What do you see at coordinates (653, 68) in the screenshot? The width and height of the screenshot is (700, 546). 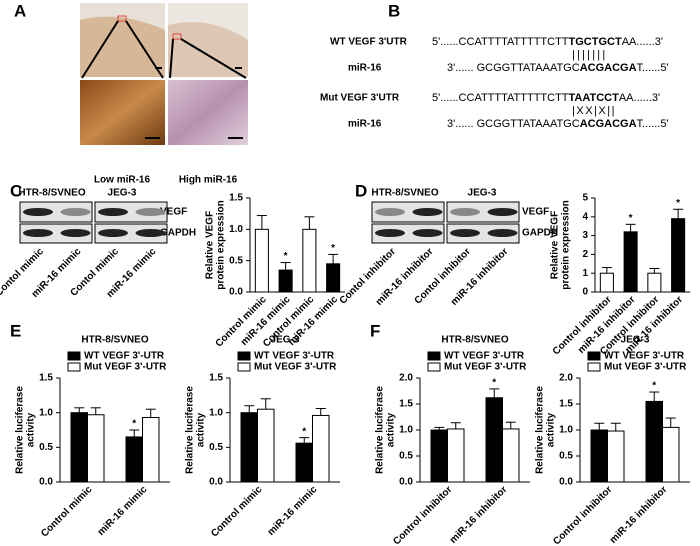 I see `sequence-part: T......5'` at bounding box center [653, 68].